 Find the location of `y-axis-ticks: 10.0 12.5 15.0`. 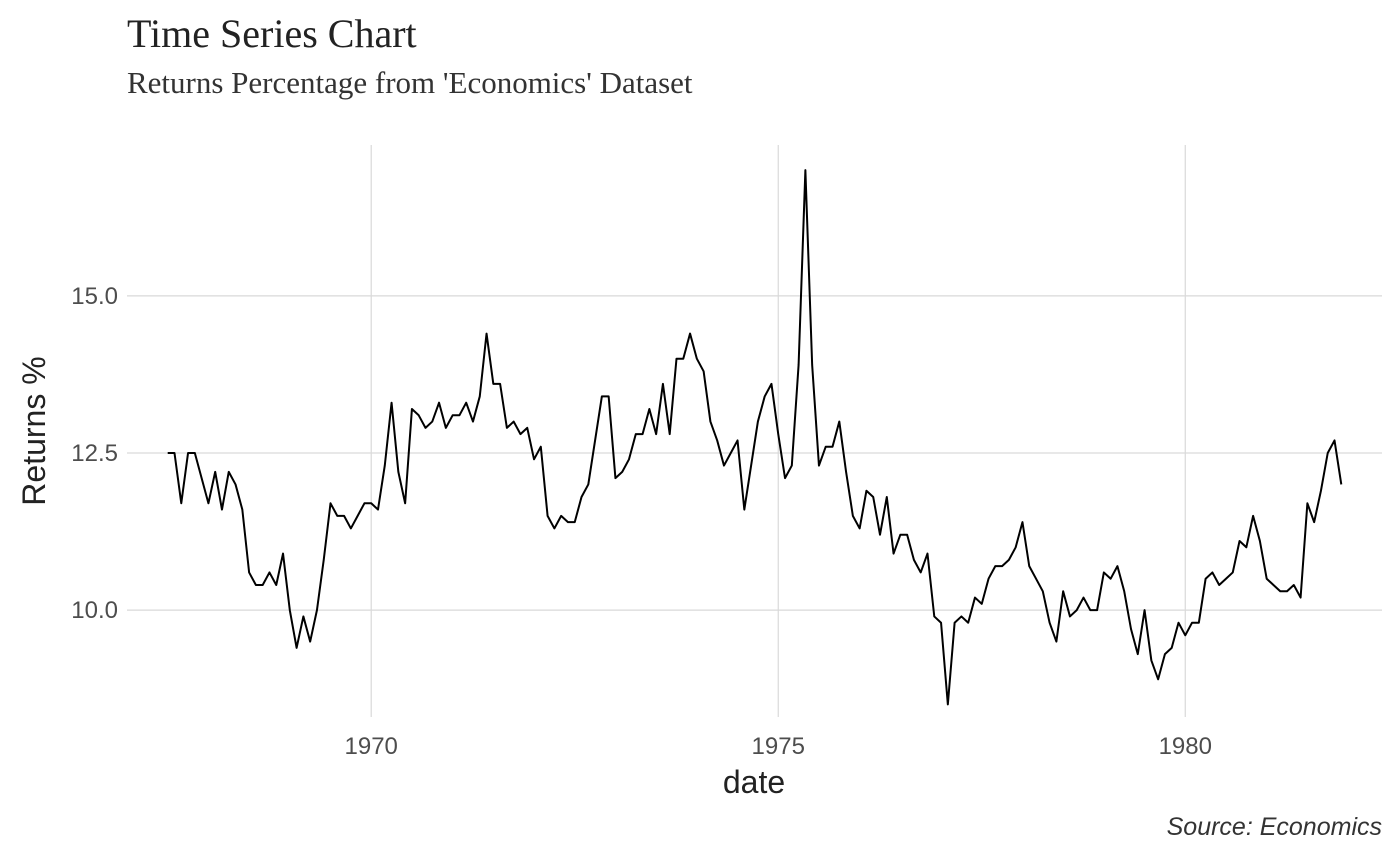

y-axis-ticks: 10.0 12.5 15.0 is located at coordinates (94, 453).